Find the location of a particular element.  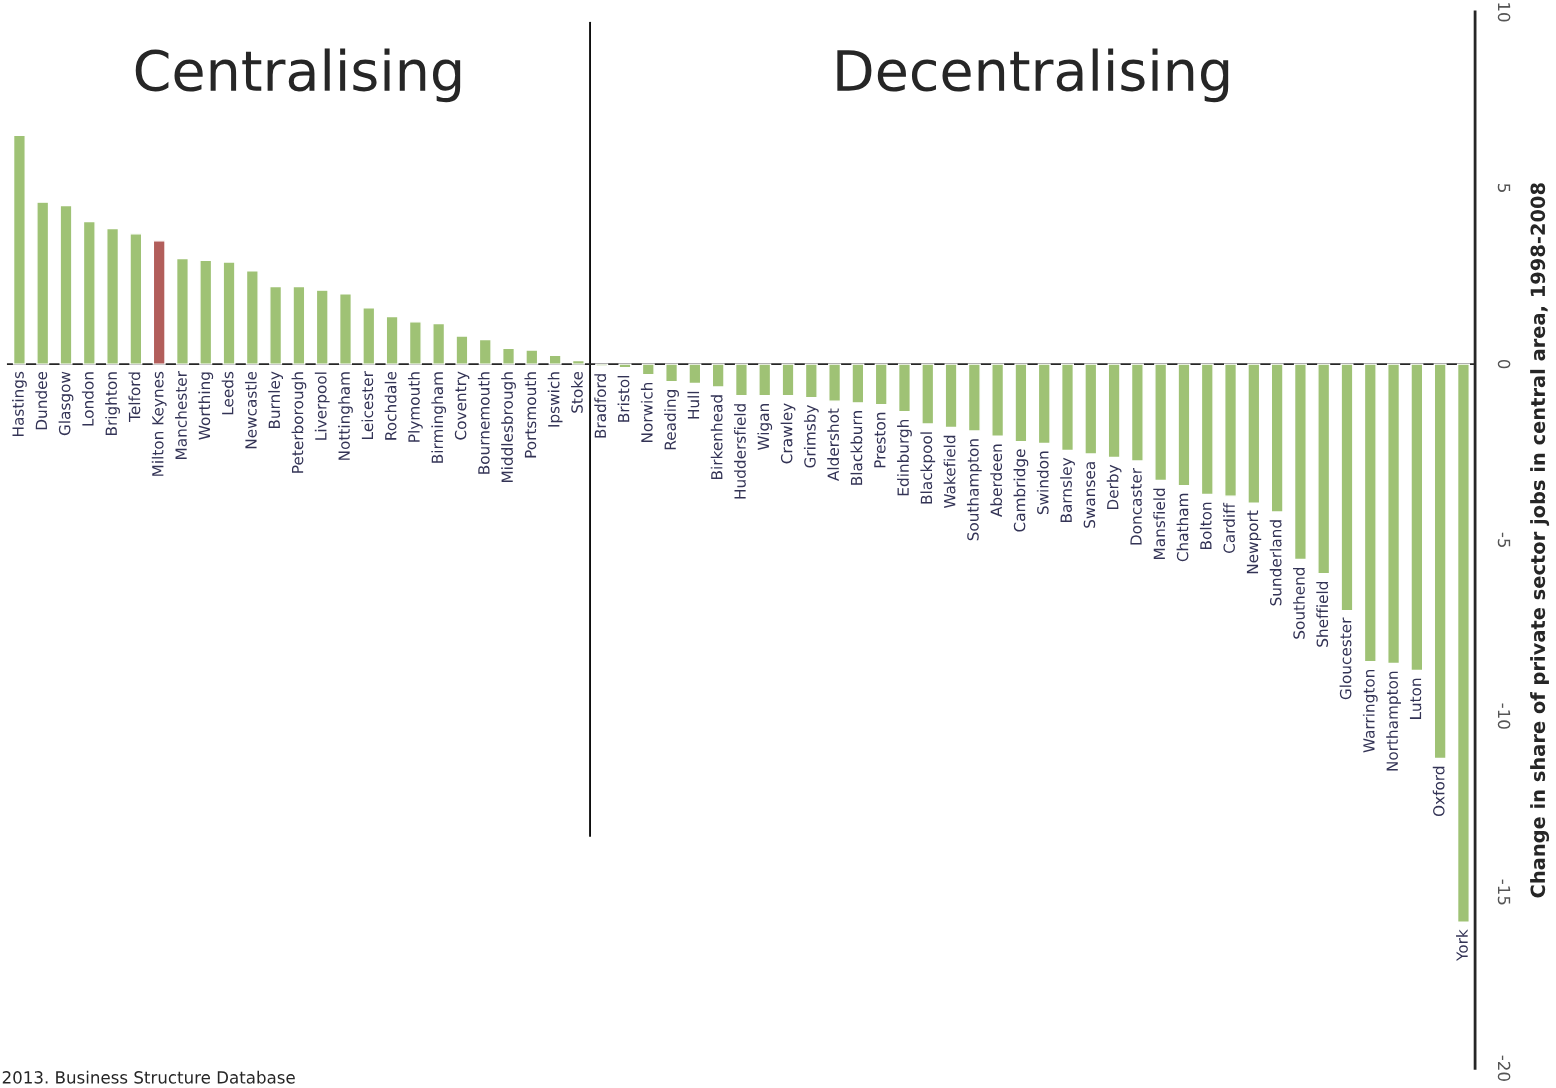

x-tick-label: Nottingham is located at coordinates (345, 416).